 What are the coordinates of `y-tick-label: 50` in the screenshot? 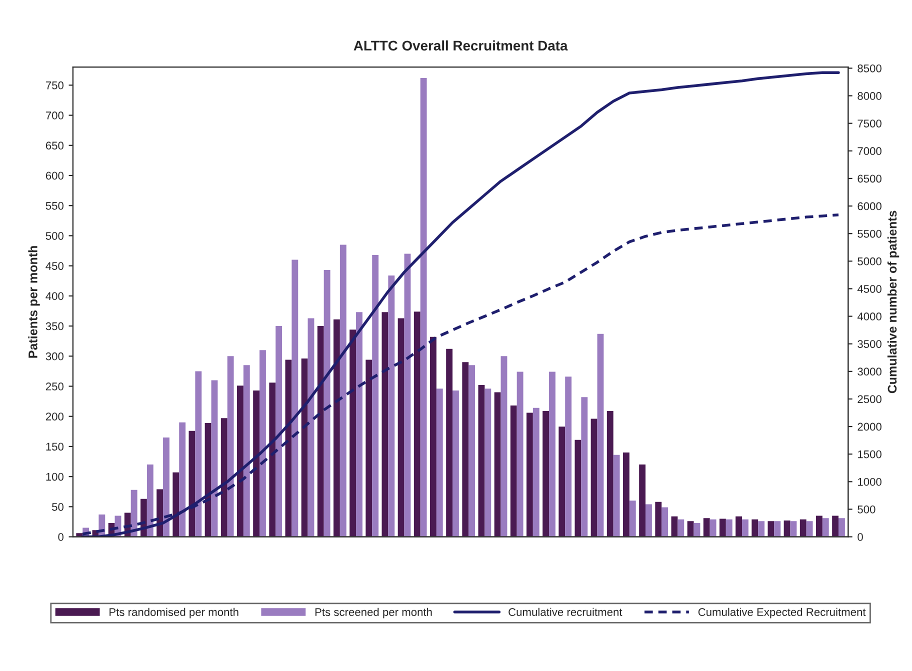 It's located at (58, 506).